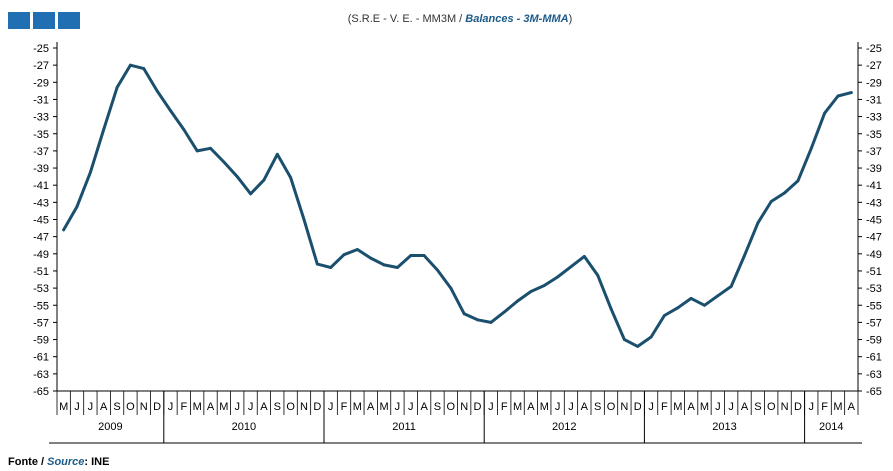 This screenshot has height=471, width=893. What do you see at coordinates (724, 427) in the screenshot?
I see `year-label: 2013` at bounding box center [724, 427].